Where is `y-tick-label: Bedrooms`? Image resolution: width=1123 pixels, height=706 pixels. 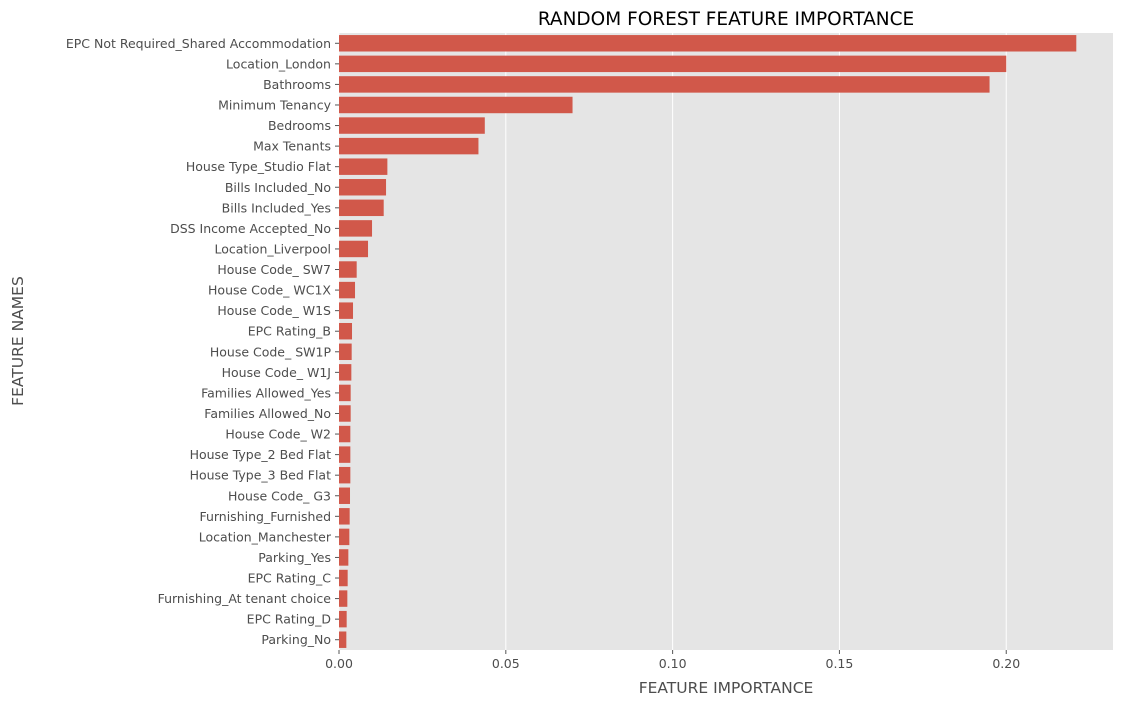
y-tick-label: Bedrooms is located at coordinates (299, 125).